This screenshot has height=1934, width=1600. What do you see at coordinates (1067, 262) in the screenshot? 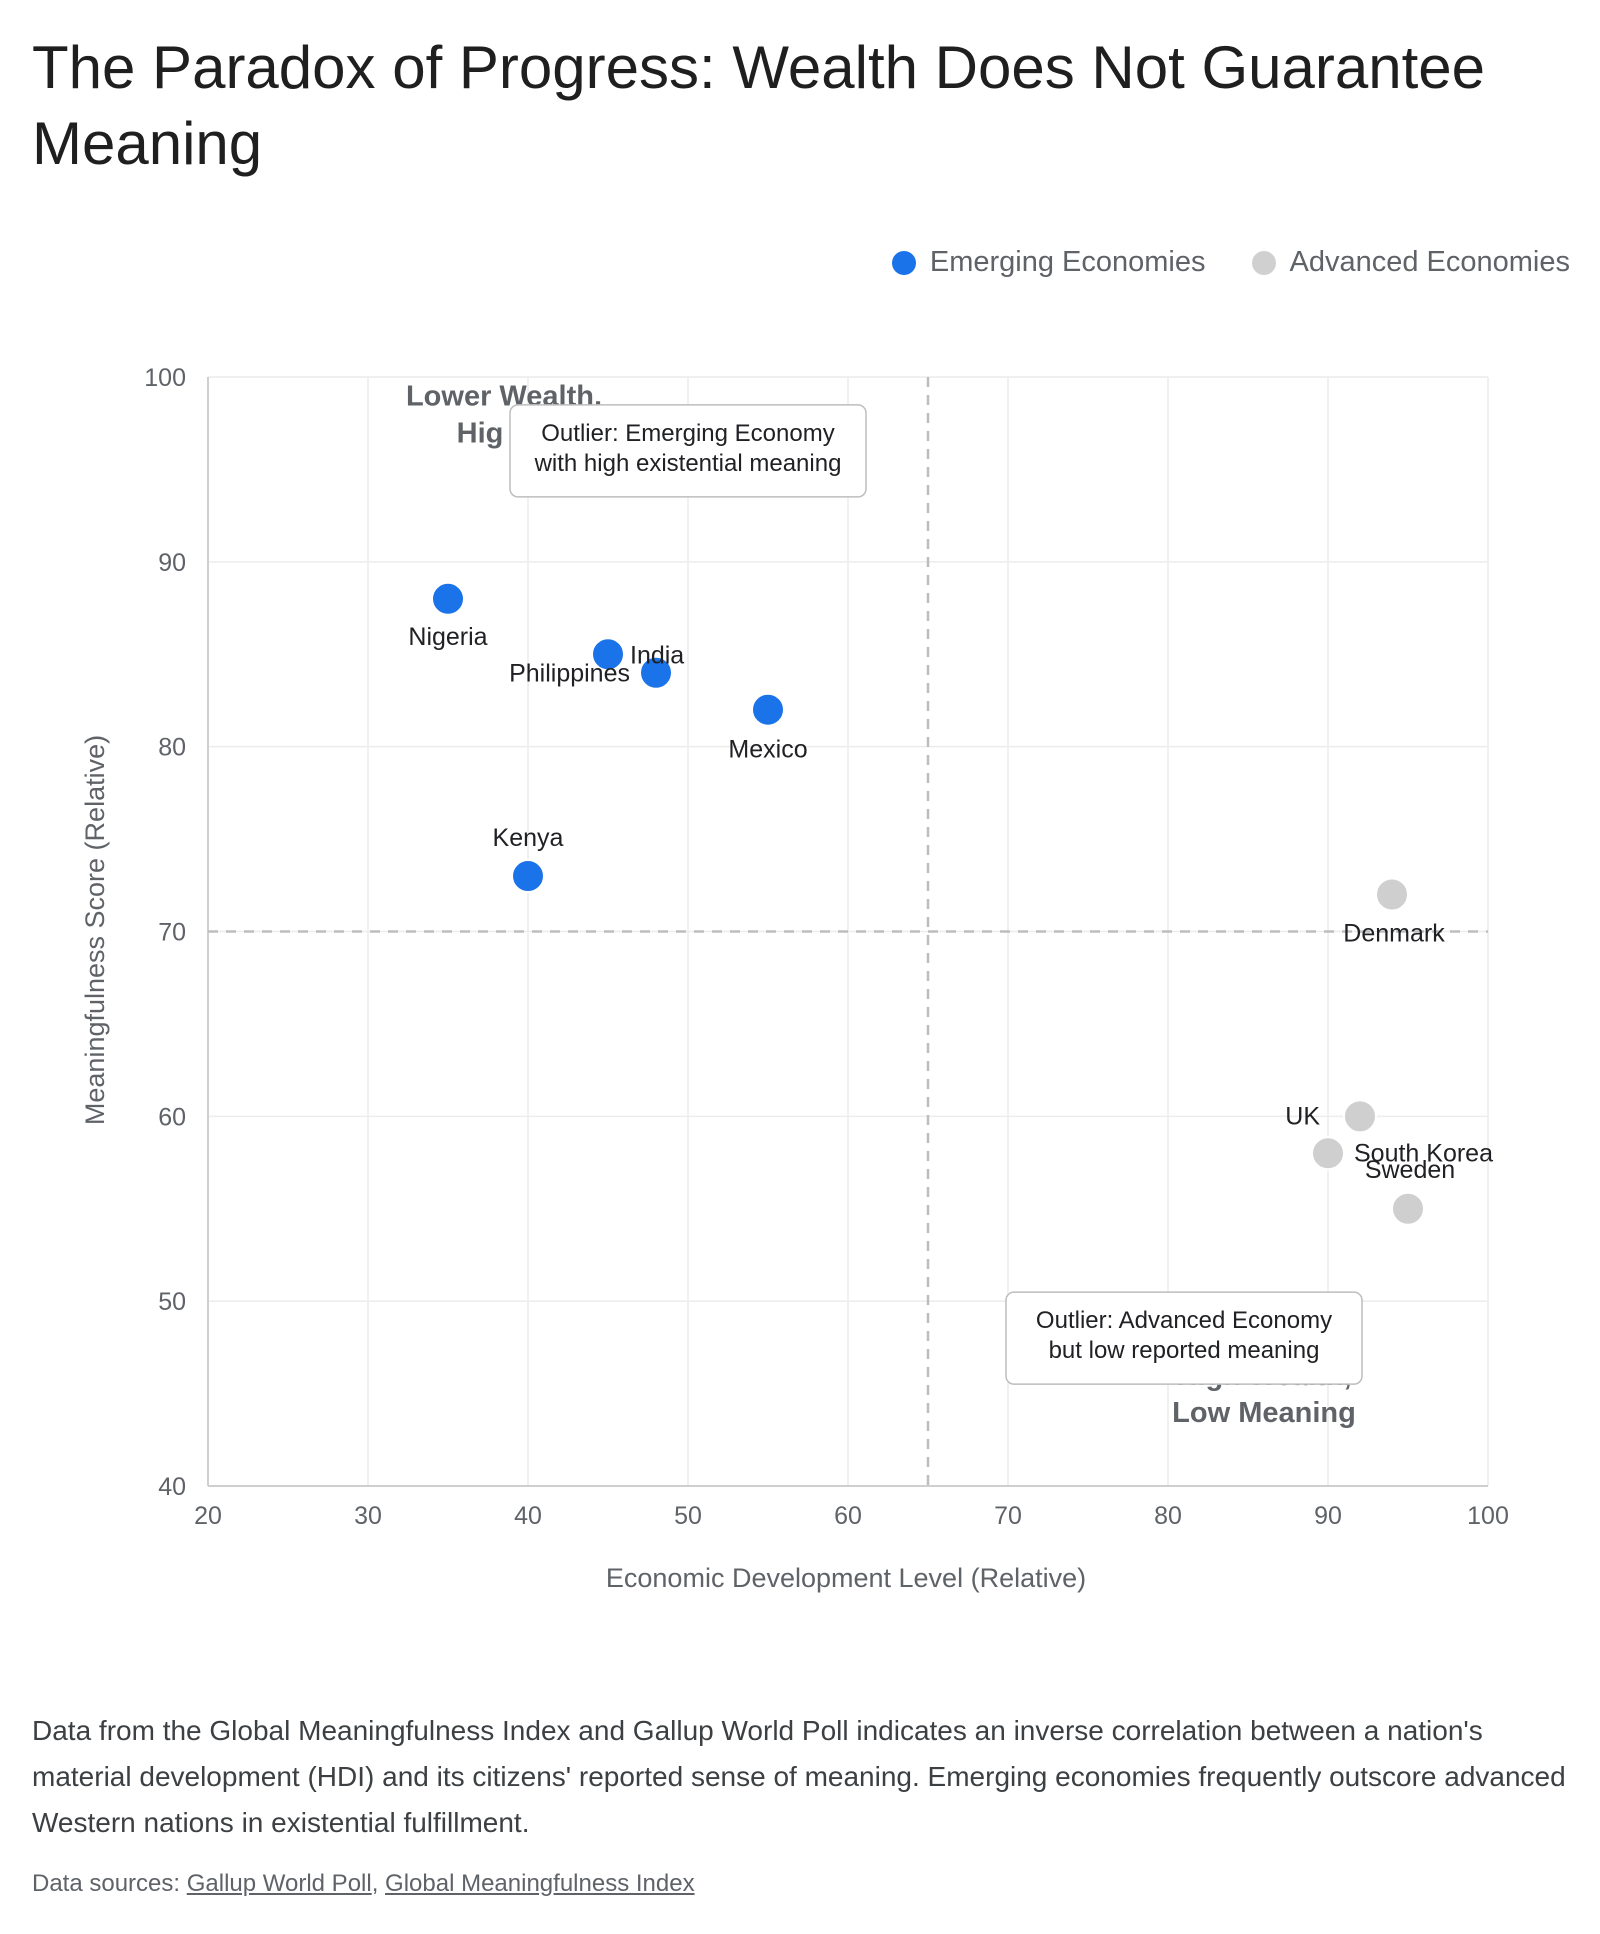
I see `legend-label-emerging: Emerging Economies` at bounding box center [1067, 262].